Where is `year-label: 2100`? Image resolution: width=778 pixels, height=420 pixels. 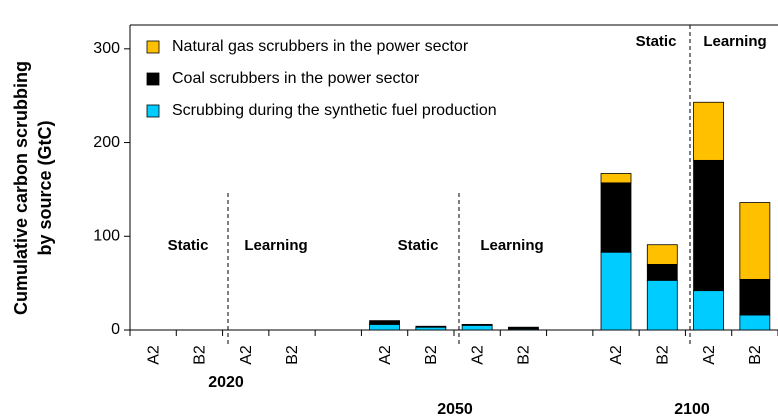
year-label: 2100 is located at coordinates (692, 409).